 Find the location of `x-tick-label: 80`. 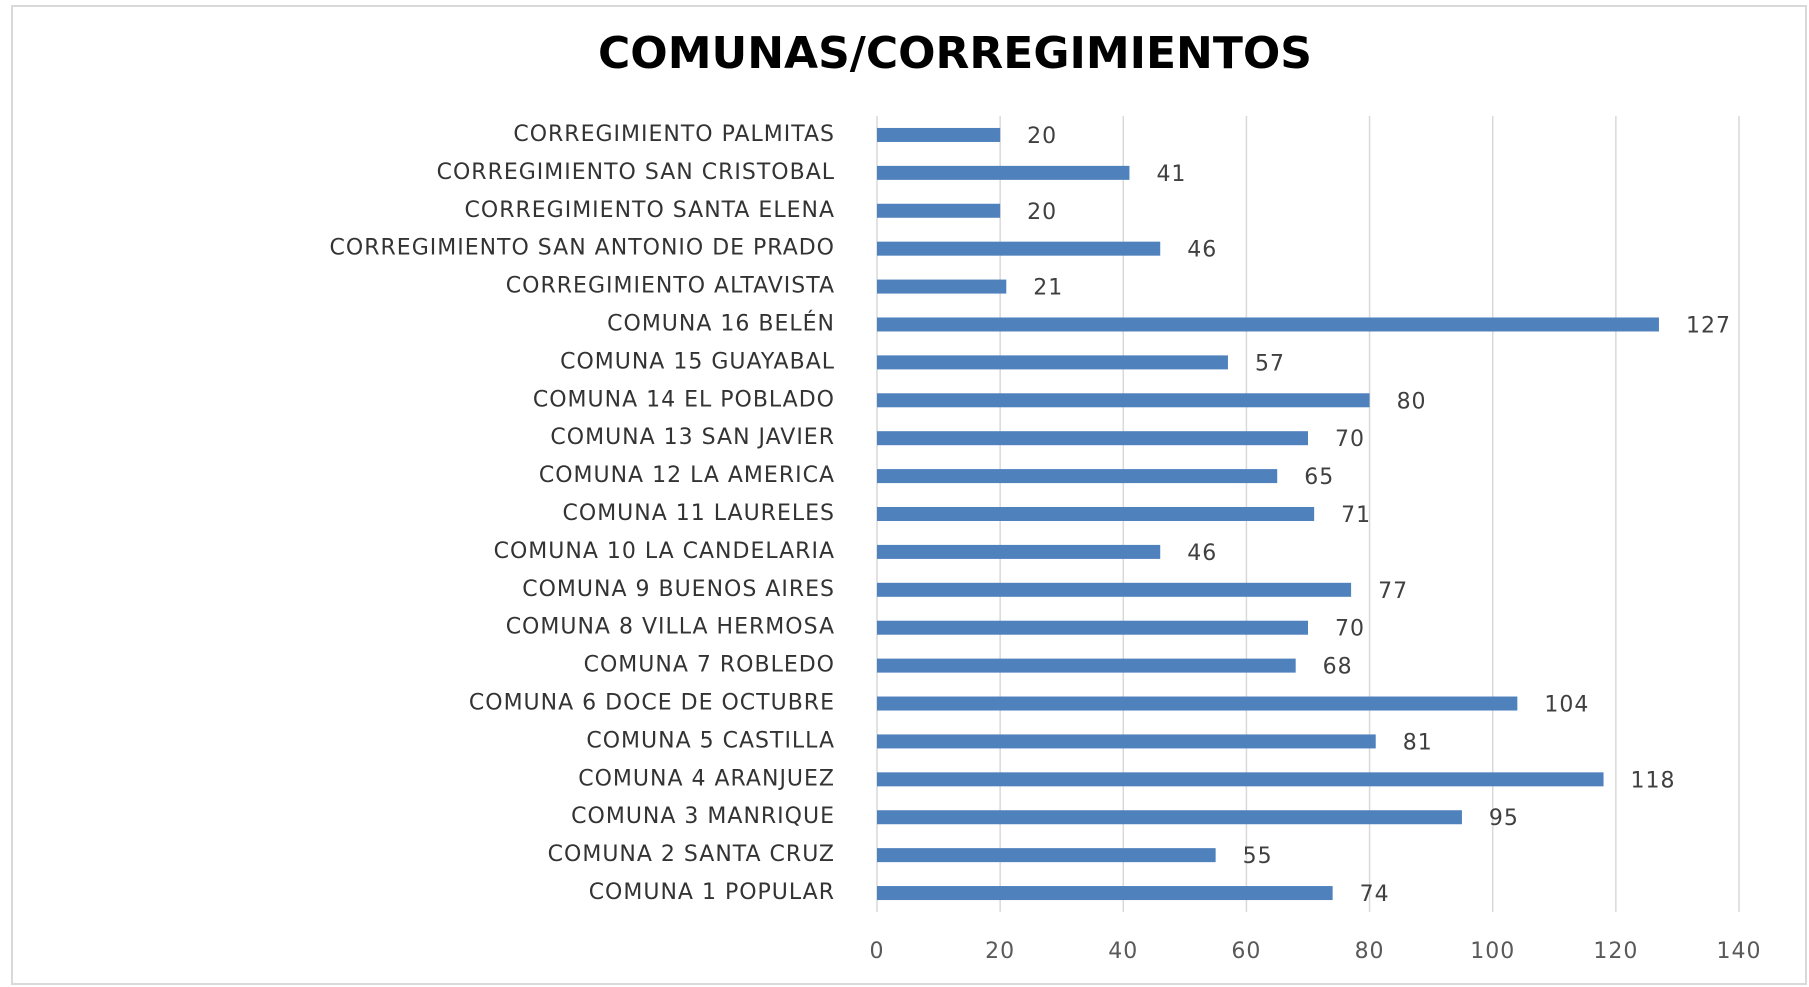

x-tick-label: 80 is located at coordinates (1370, 951).